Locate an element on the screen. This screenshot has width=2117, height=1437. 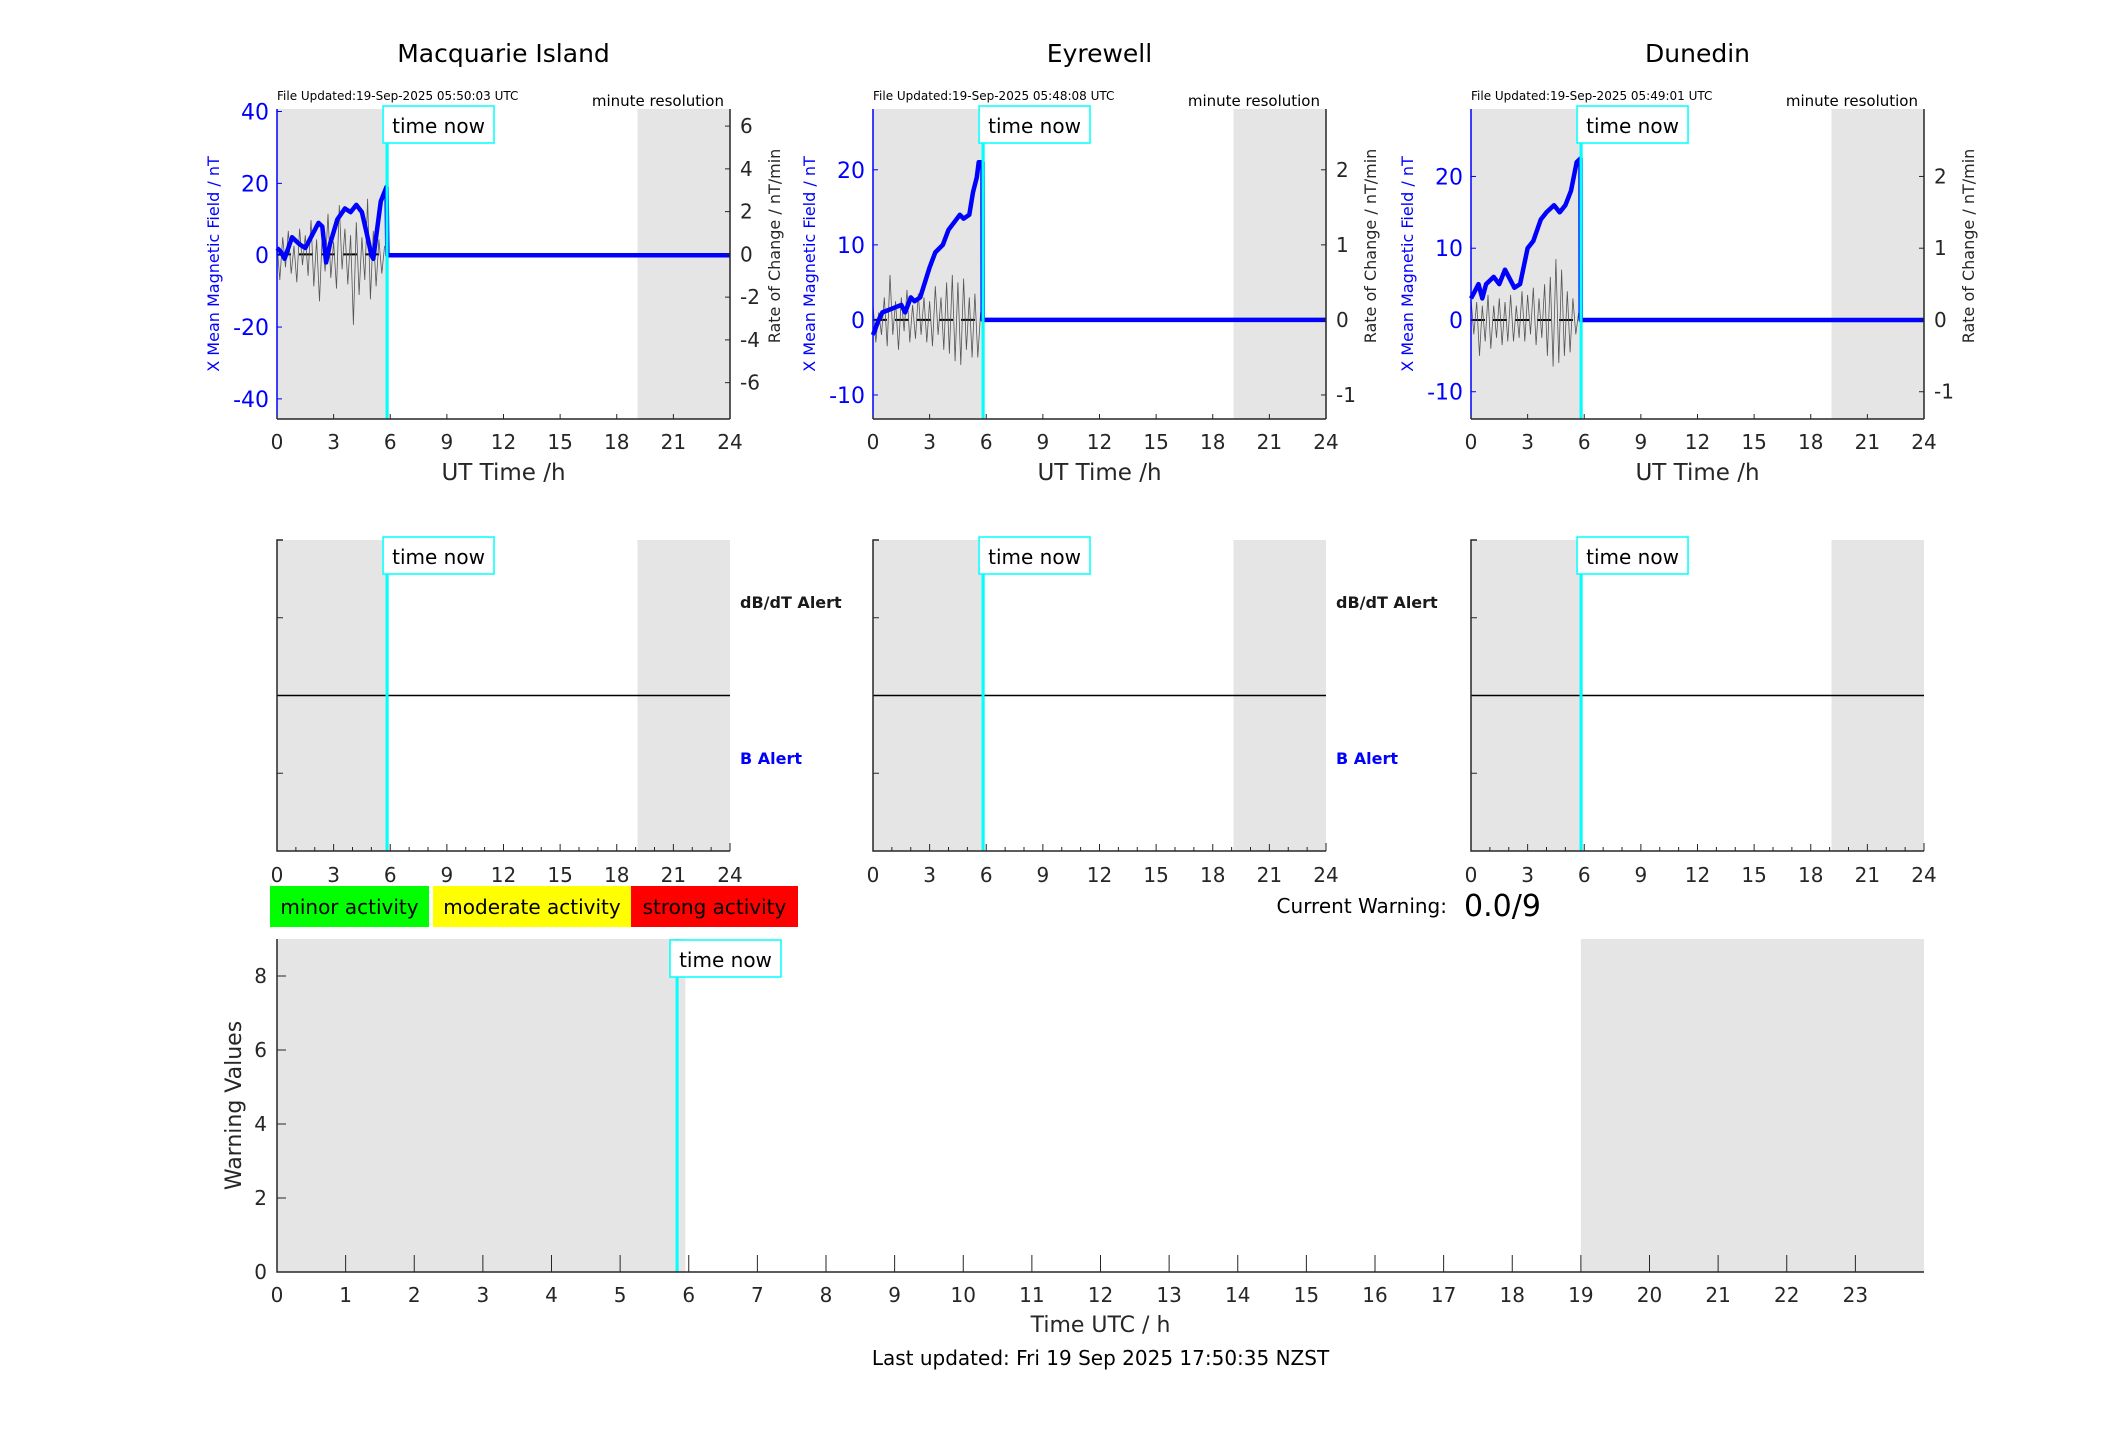
legend-moderate-label: moderate activity is located at coordinates (532, 907).